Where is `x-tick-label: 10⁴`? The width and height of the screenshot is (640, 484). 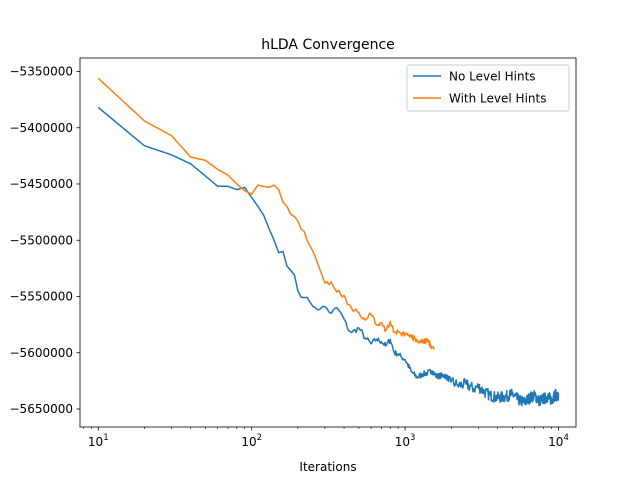 x-tick-label: 10⁴ is located at coordinates (558, 441).